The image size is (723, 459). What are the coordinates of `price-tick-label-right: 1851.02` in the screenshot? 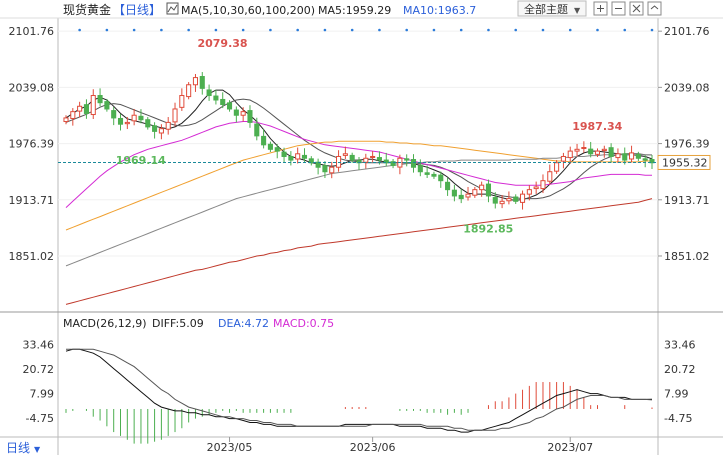 It's located at (687, 256).